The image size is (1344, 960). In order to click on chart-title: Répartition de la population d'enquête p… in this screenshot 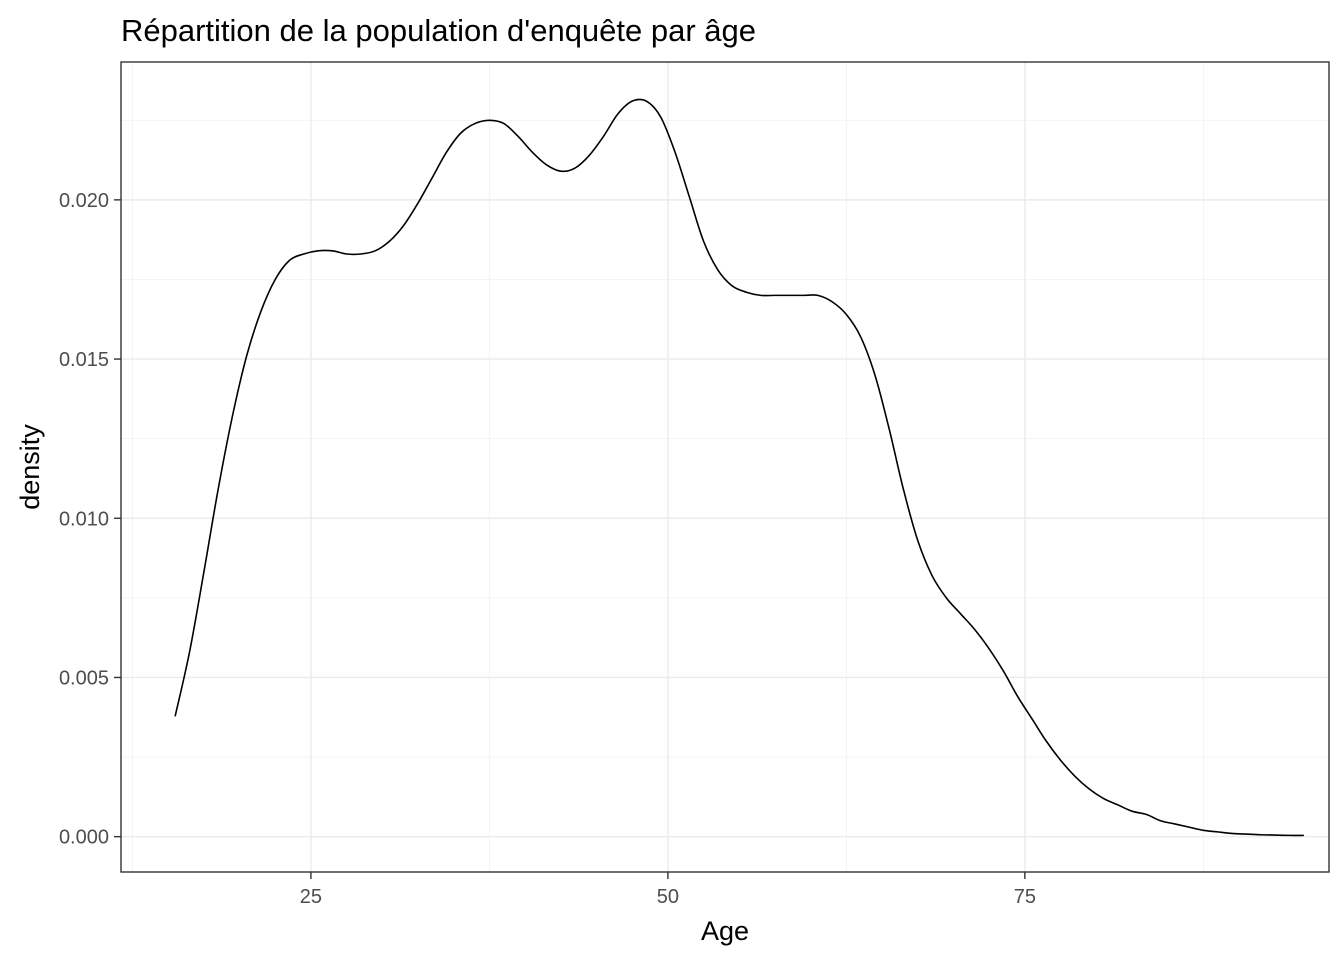, I will do `click(438, 30)`.